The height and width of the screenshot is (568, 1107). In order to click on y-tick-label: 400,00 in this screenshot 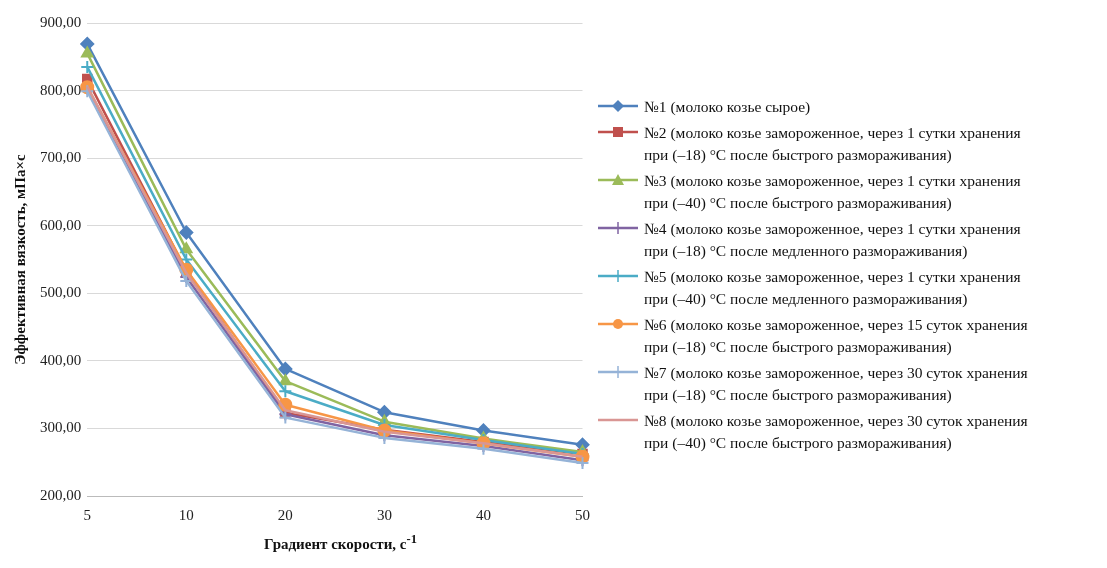, I will do `click(61, 359)`.